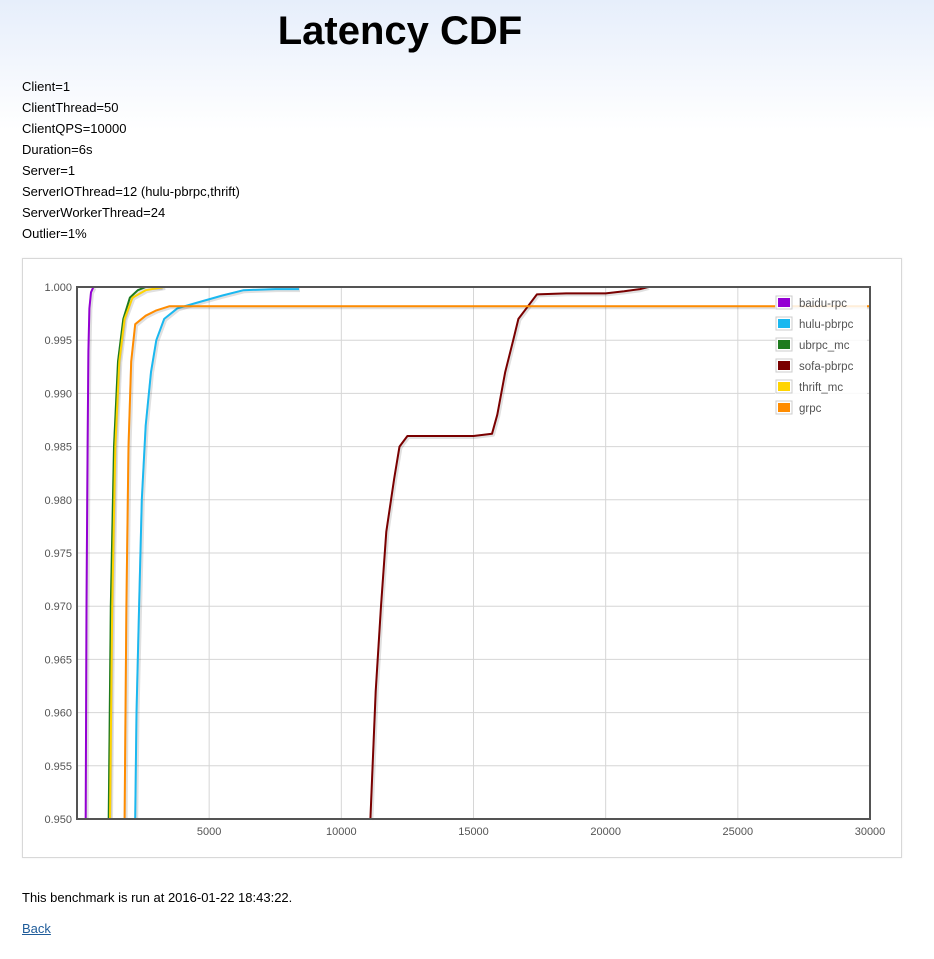 Image resolution: width=934 pixels, height=959 pixels. What do you see at coordinates (58, 607) in the screenshot?
I see `y-tick-label: 0.970` at bounding box center [58, 607].